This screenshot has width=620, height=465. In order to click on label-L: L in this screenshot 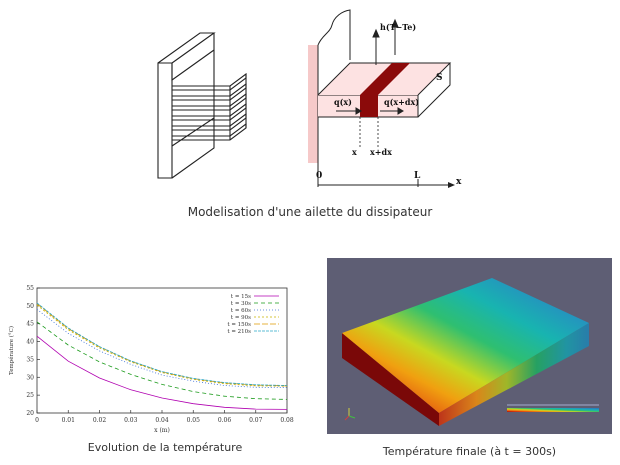, I will do `click(417, 176)`.